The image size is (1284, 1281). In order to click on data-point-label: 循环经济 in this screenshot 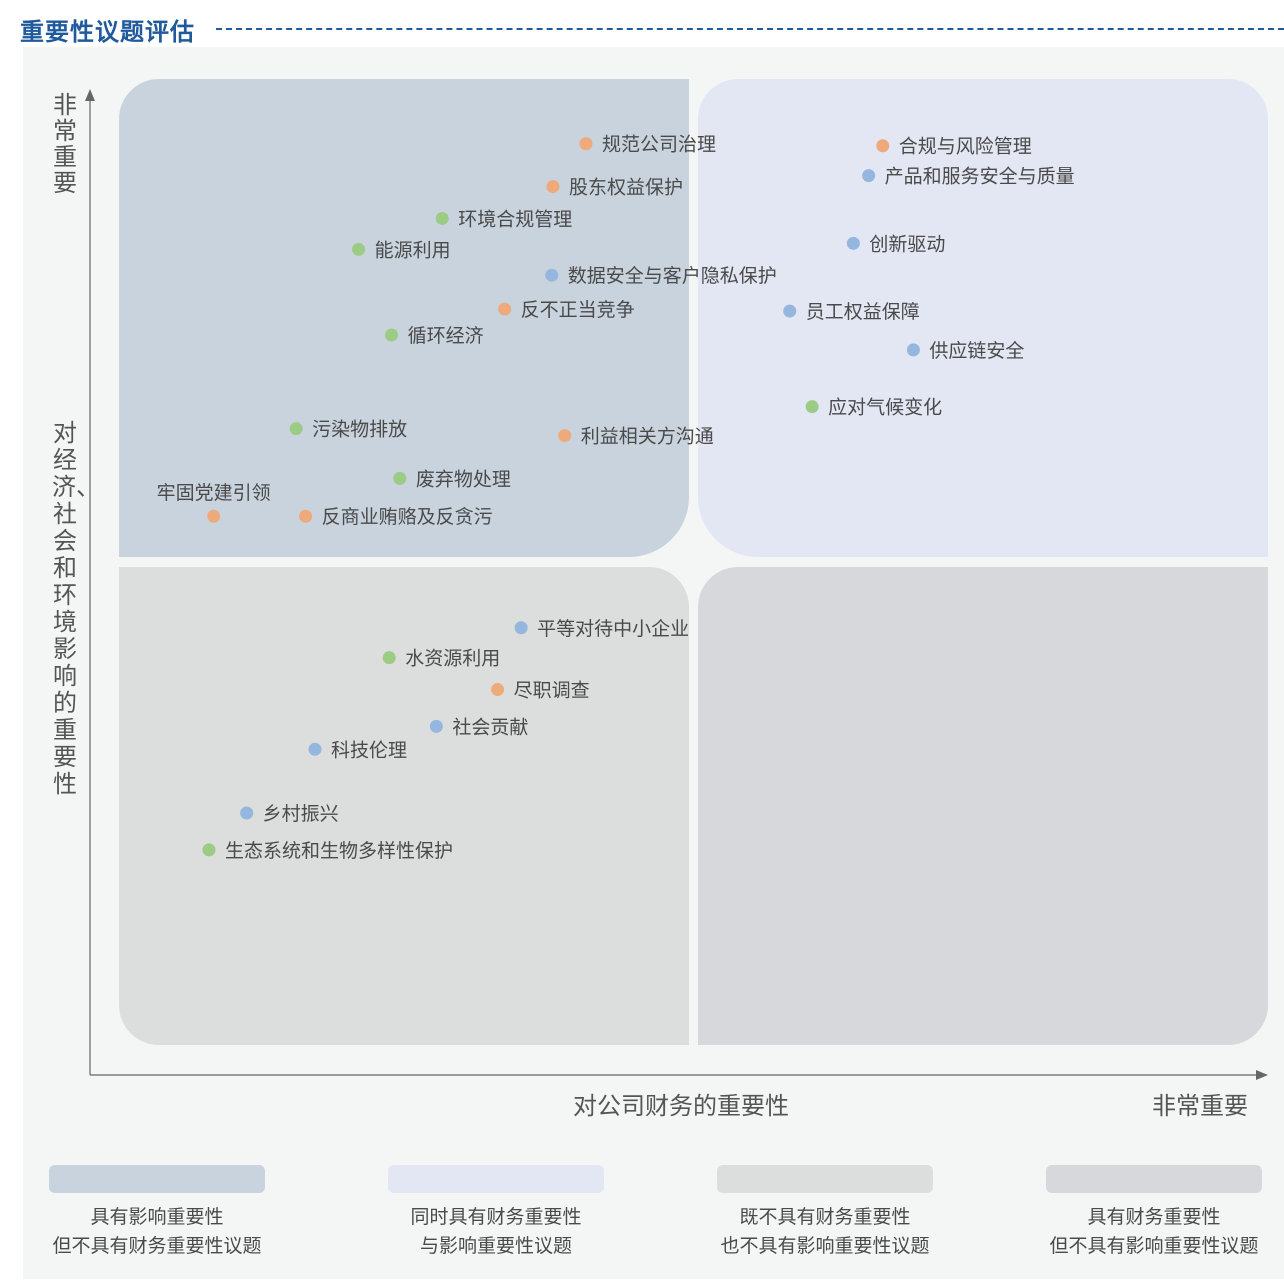, I will do `click(446, 336)`.